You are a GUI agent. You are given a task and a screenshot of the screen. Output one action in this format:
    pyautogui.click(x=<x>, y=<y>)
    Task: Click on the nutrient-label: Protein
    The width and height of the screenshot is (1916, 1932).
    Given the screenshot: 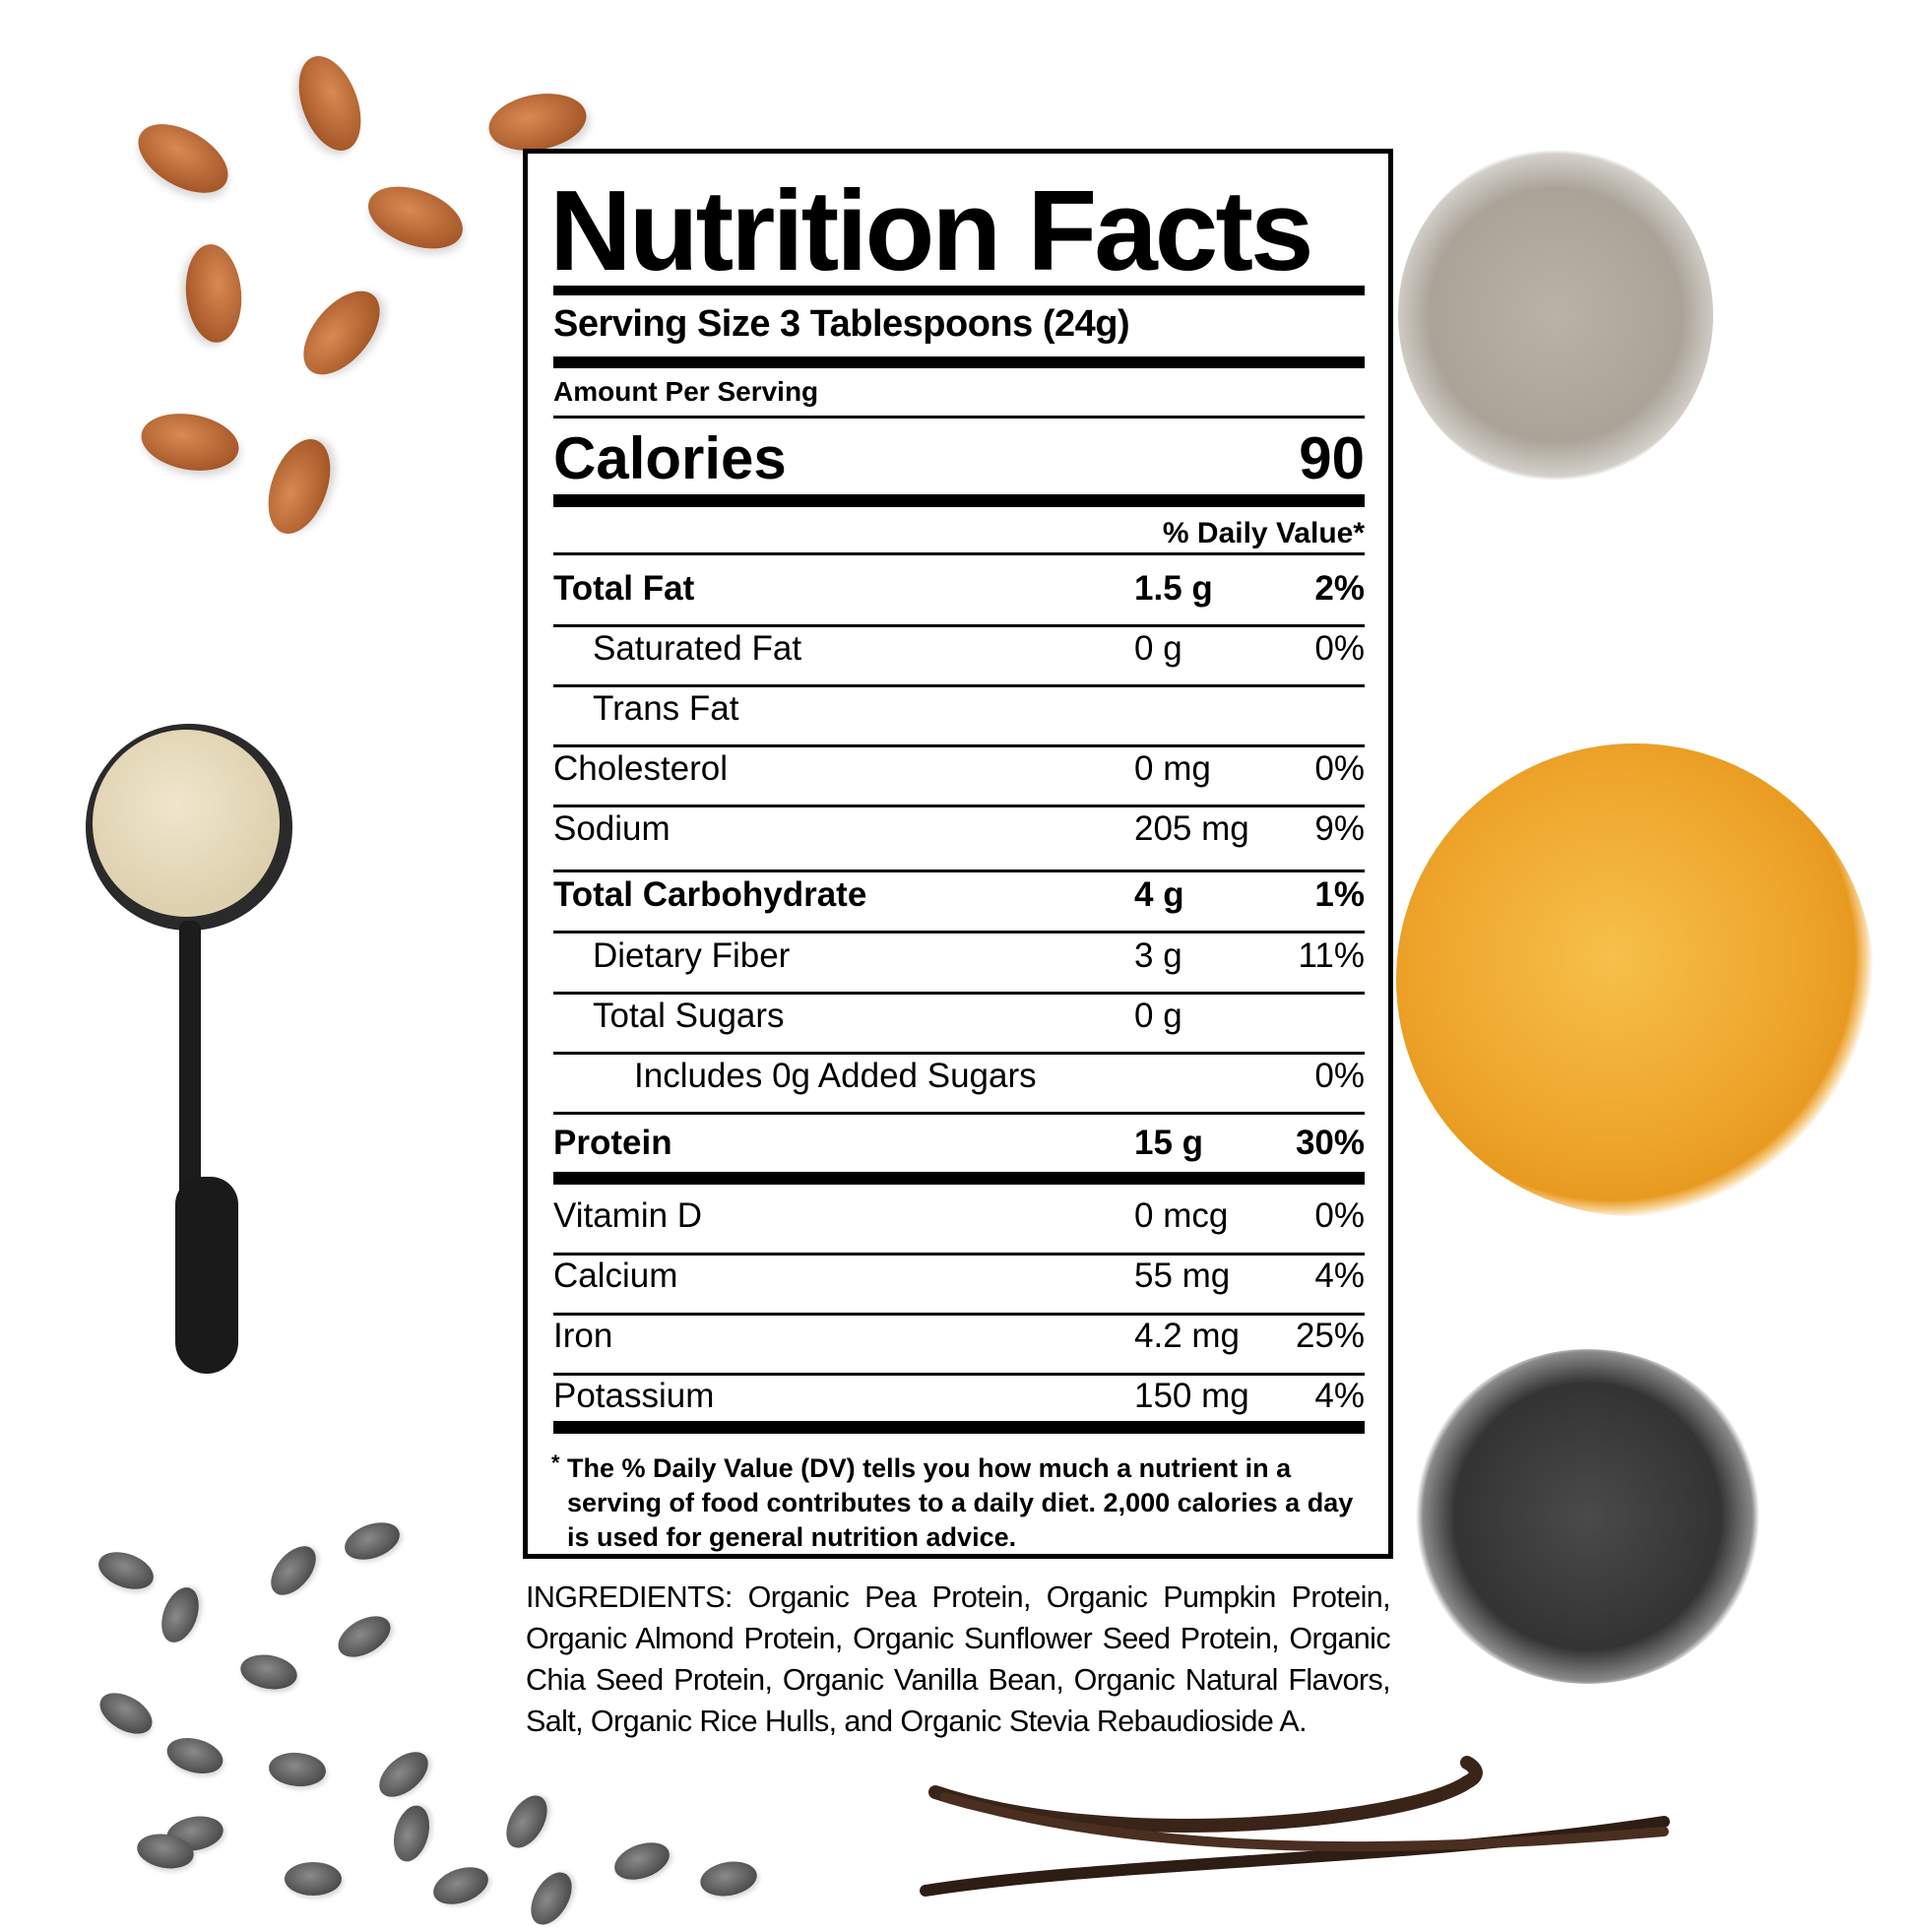 What is the action you would take?
    pyautogui.click(x=612, y=1143)
    